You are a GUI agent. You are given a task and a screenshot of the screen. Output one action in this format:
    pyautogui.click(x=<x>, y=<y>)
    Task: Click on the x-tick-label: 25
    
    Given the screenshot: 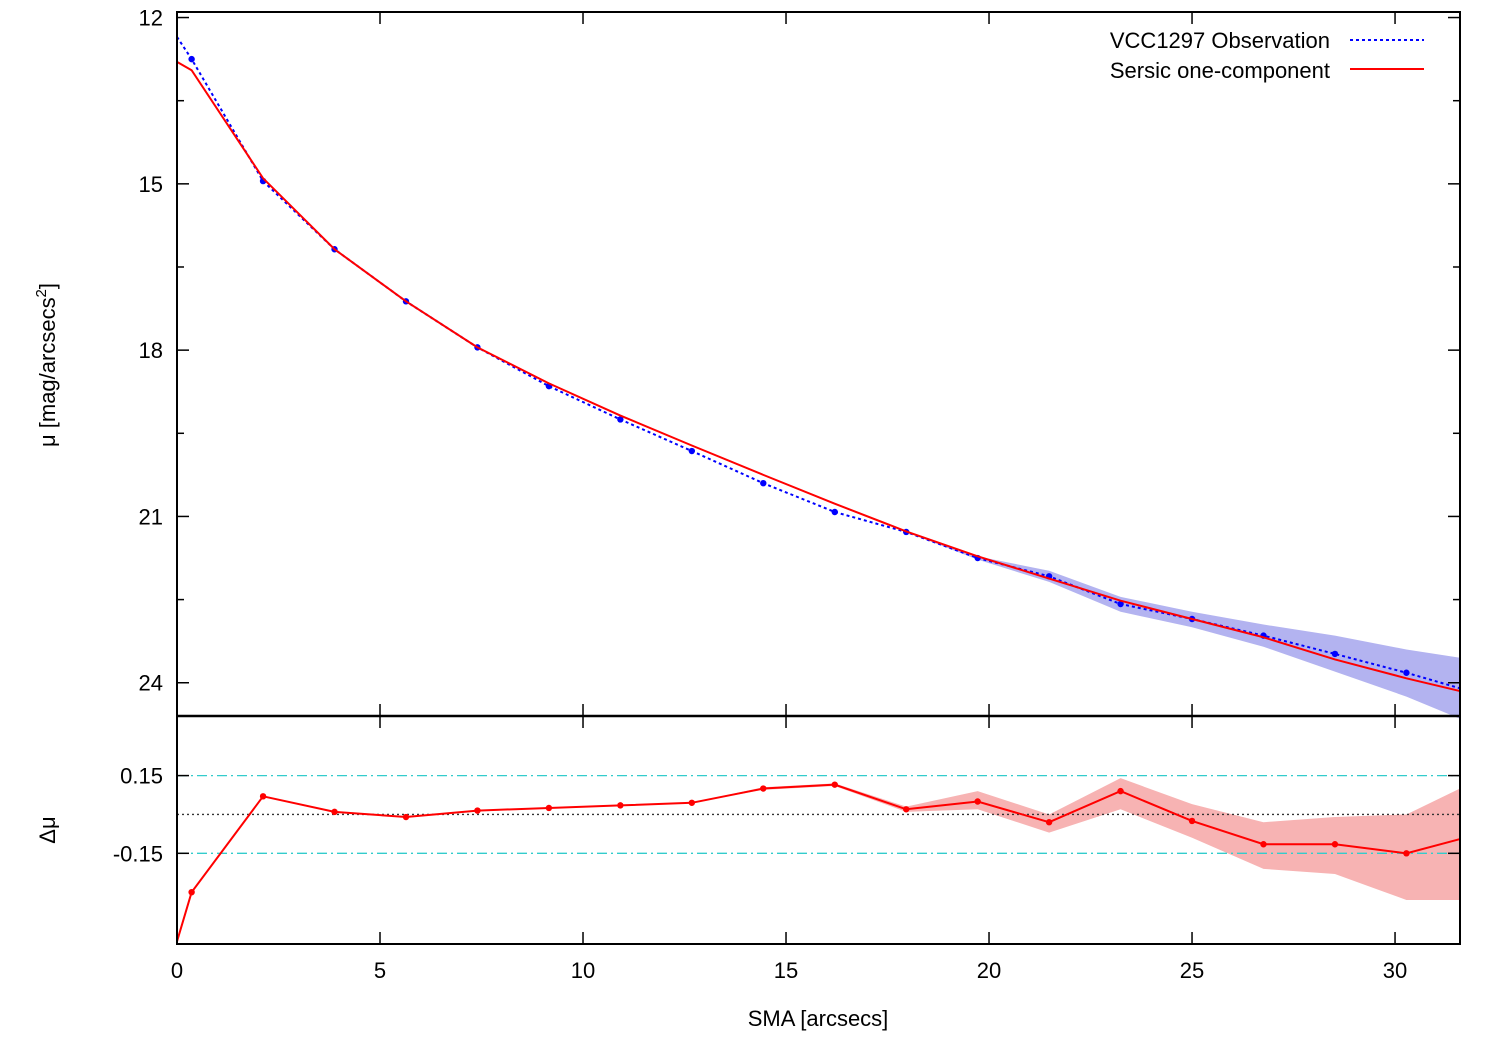 What is the action you would take?
    pyautogui.click(x=1192, y=970)
    